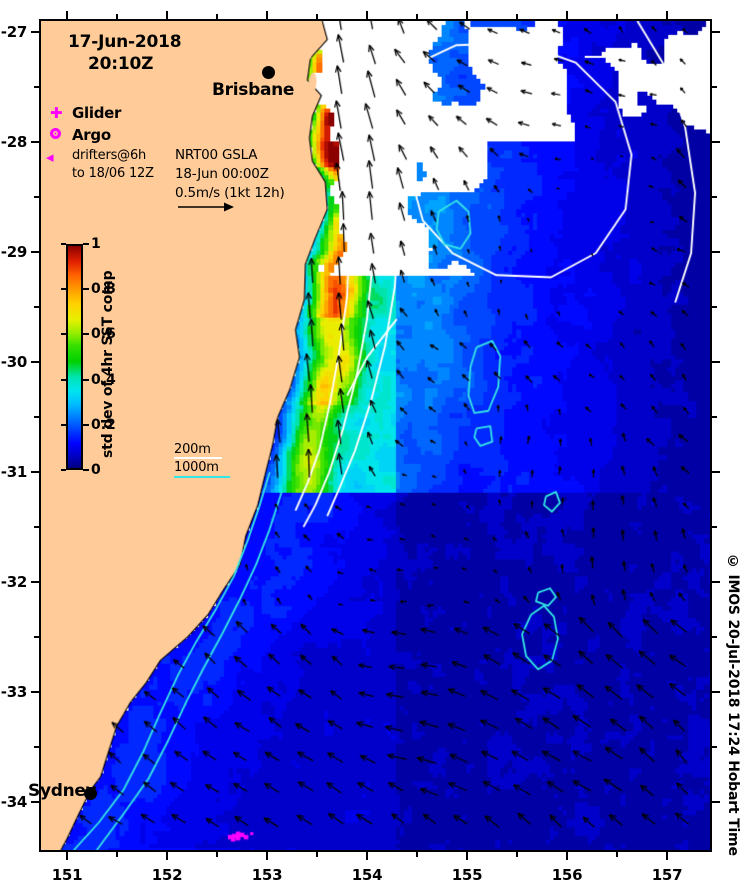 This screenshot has height=888, width=747. What do you see at coordinates (567, 875) in the screenshot?
I see `x-tick-label: 156` at bounding box center [567, 875].